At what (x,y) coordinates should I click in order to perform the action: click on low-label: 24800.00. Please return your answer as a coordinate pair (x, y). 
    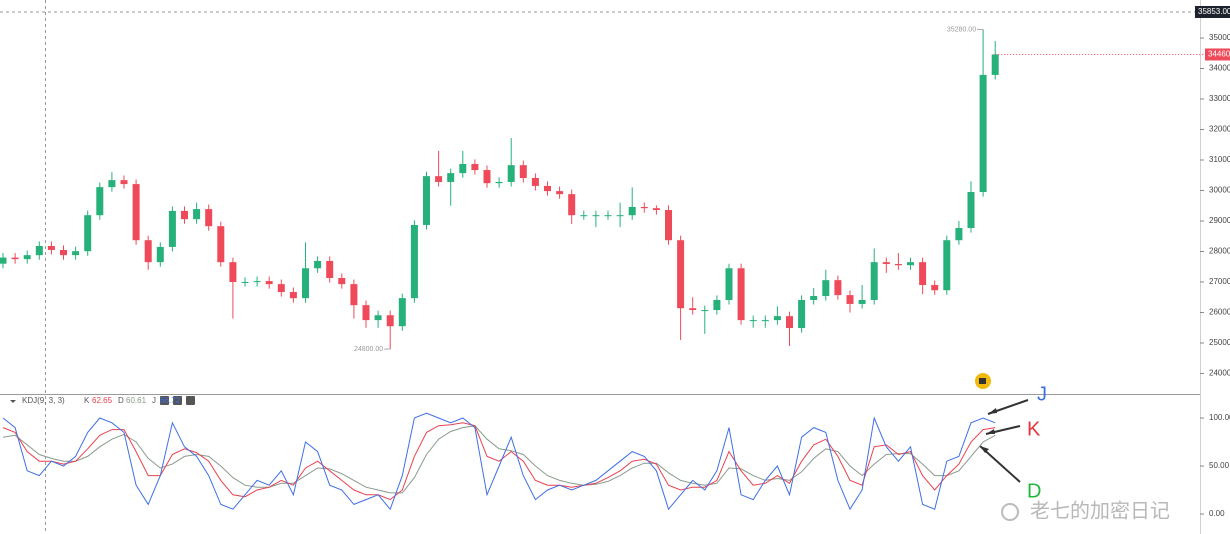
    Looking at the image, I should click on (368, 349).